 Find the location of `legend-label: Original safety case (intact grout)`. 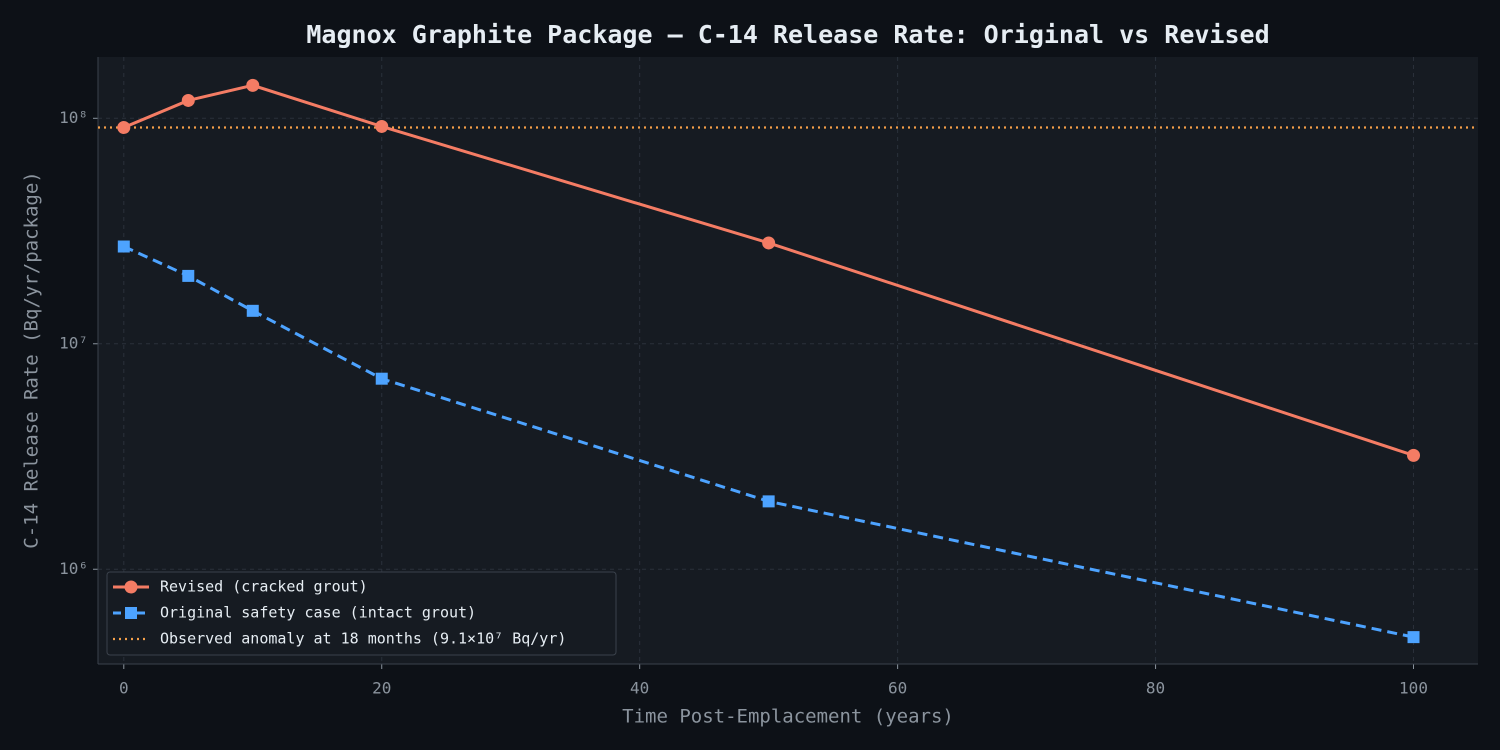

legend-label: Original safety case (intact grout) is located at coordinates (318, 613).